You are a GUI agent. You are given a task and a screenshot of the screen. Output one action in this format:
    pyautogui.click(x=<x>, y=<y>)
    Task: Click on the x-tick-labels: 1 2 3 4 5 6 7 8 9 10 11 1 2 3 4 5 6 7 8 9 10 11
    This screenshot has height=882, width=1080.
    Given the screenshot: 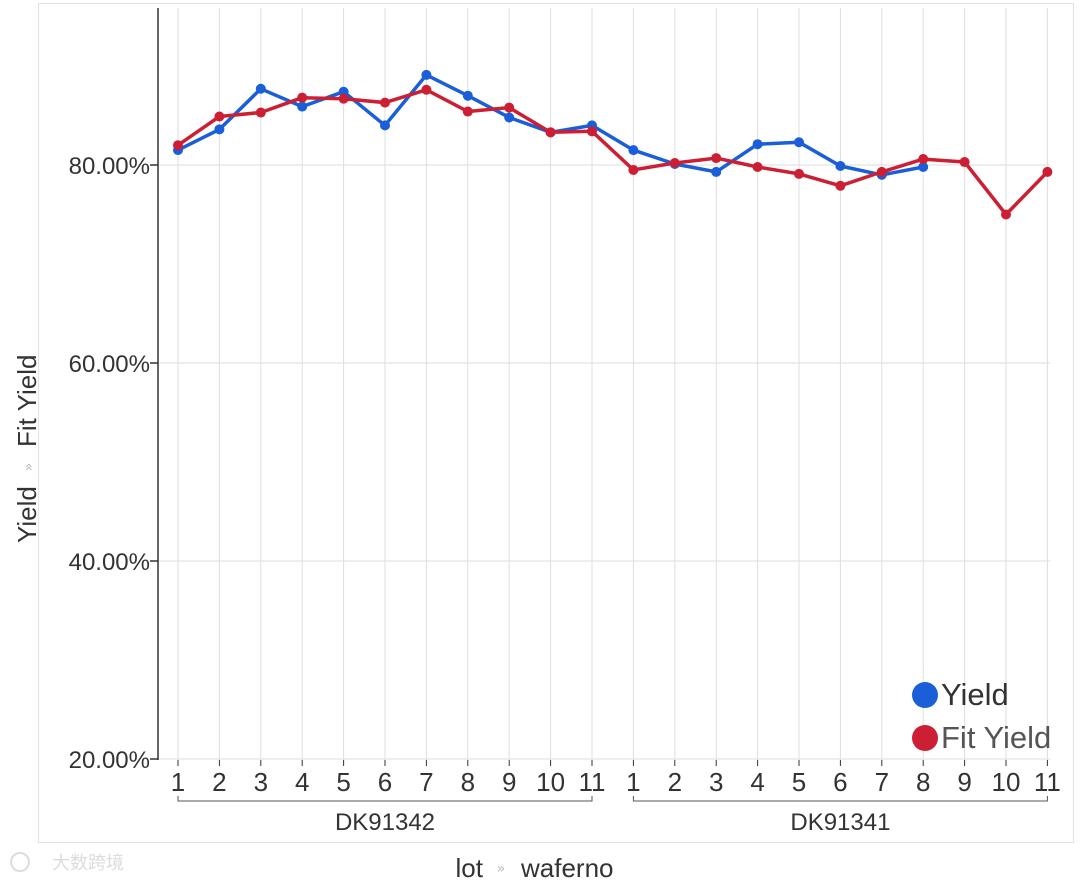 What is the action you would take?
    pyautogui.click(x=616, y=778)
    